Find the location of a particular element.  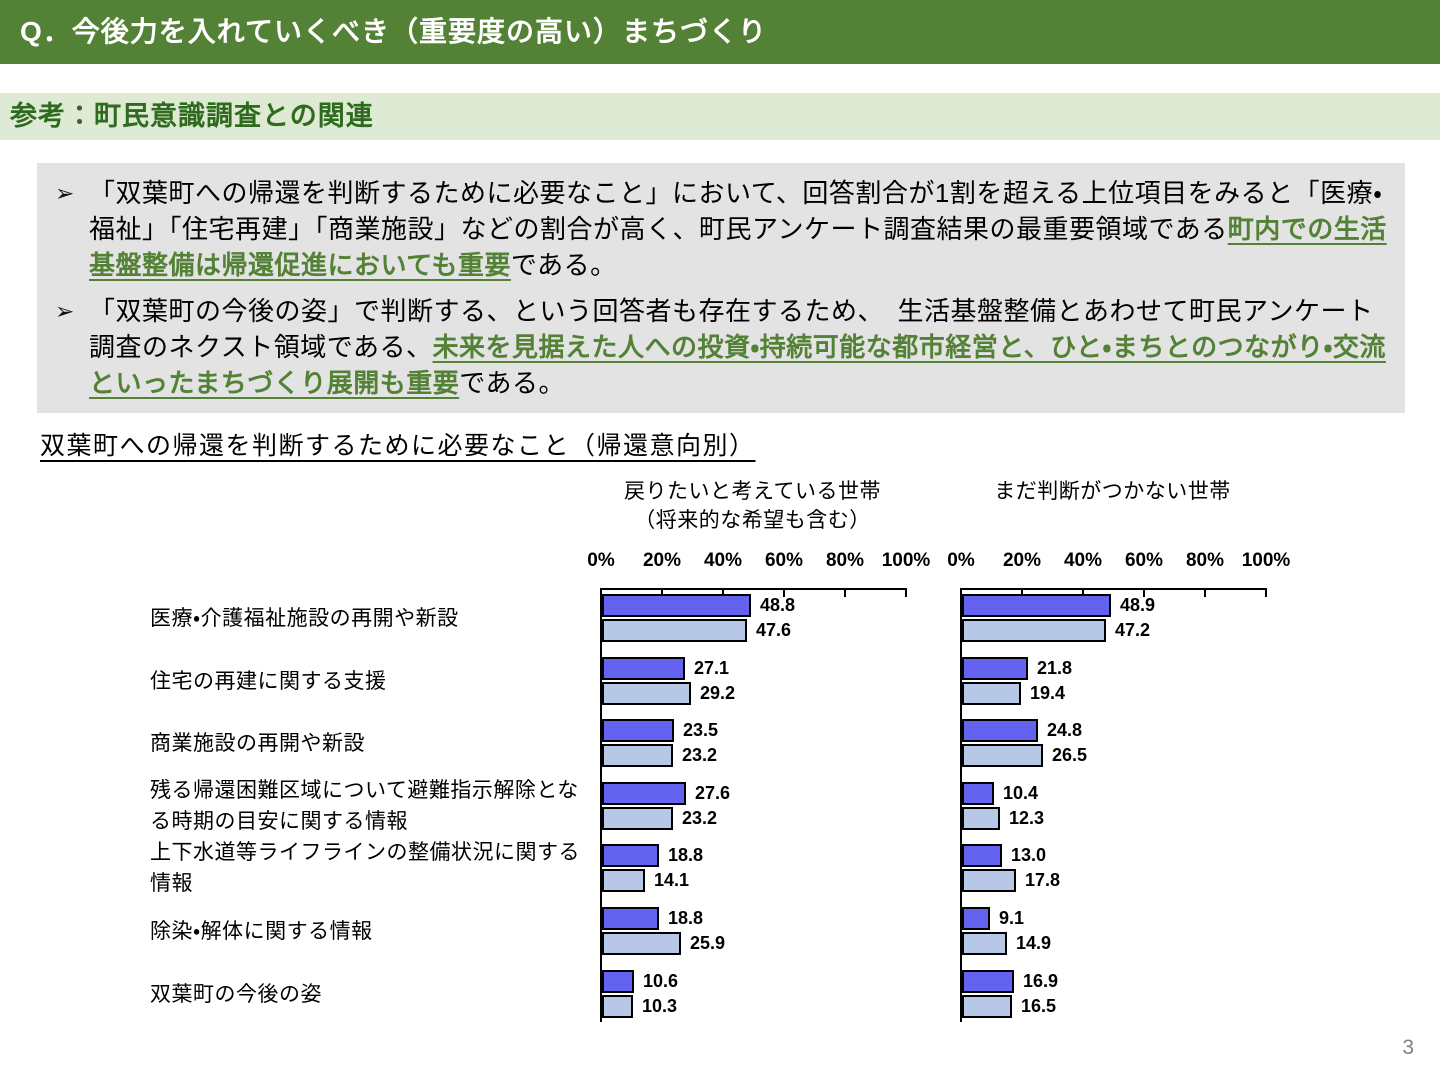

value-label: 25.9 is located at coordinates (708, 943).